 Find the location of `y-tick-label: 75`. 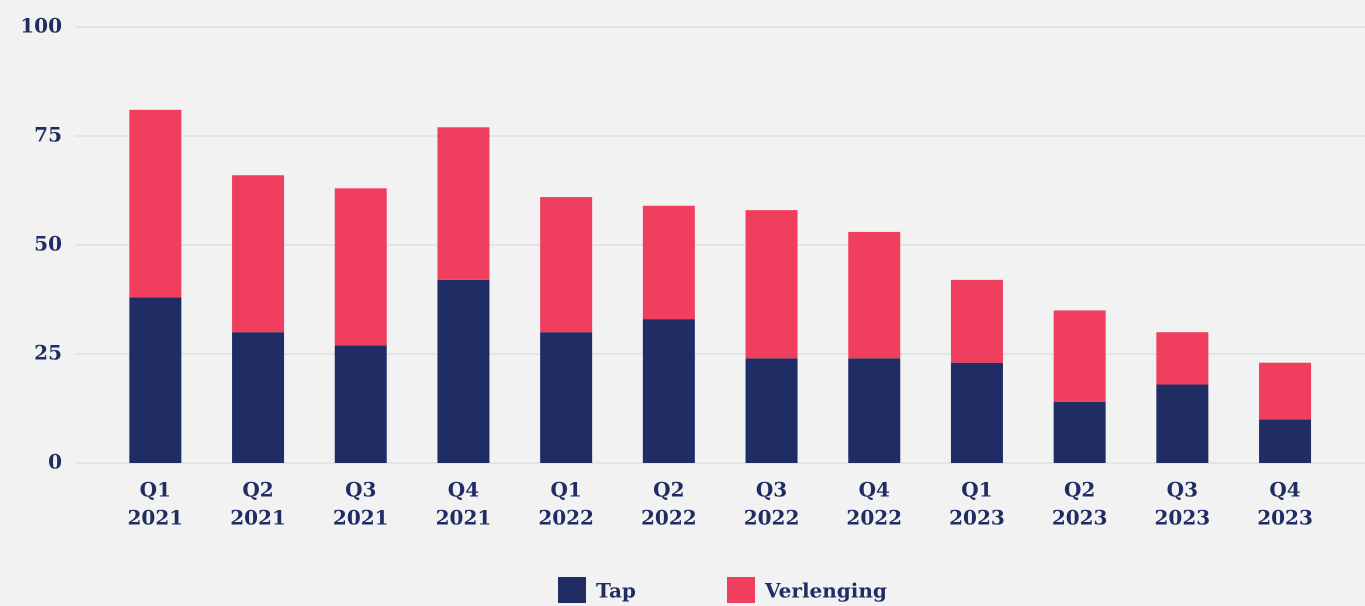

y-tick-label: 75 is located at coordinates (48, 135).